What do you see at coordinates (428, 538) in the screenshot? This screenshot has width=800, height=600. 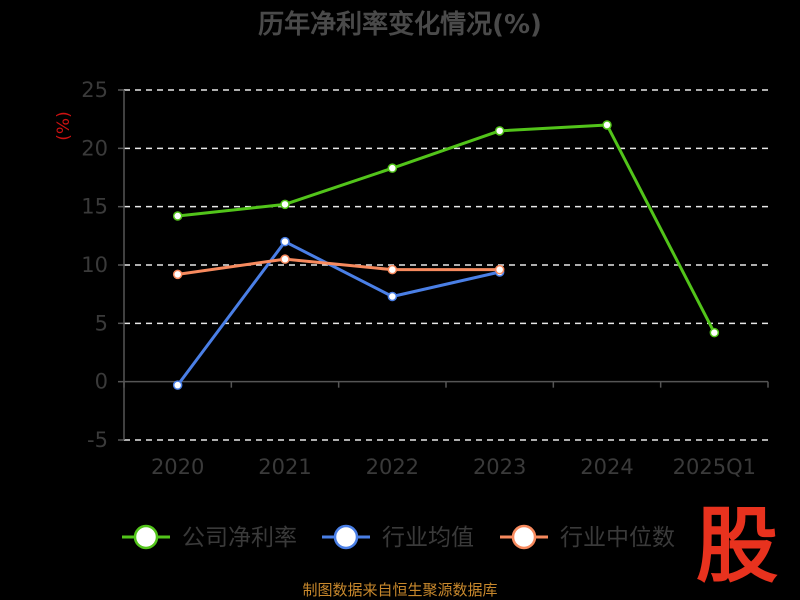 I see `legend-label-1: 行业均值` at bounding box center [428, 538].